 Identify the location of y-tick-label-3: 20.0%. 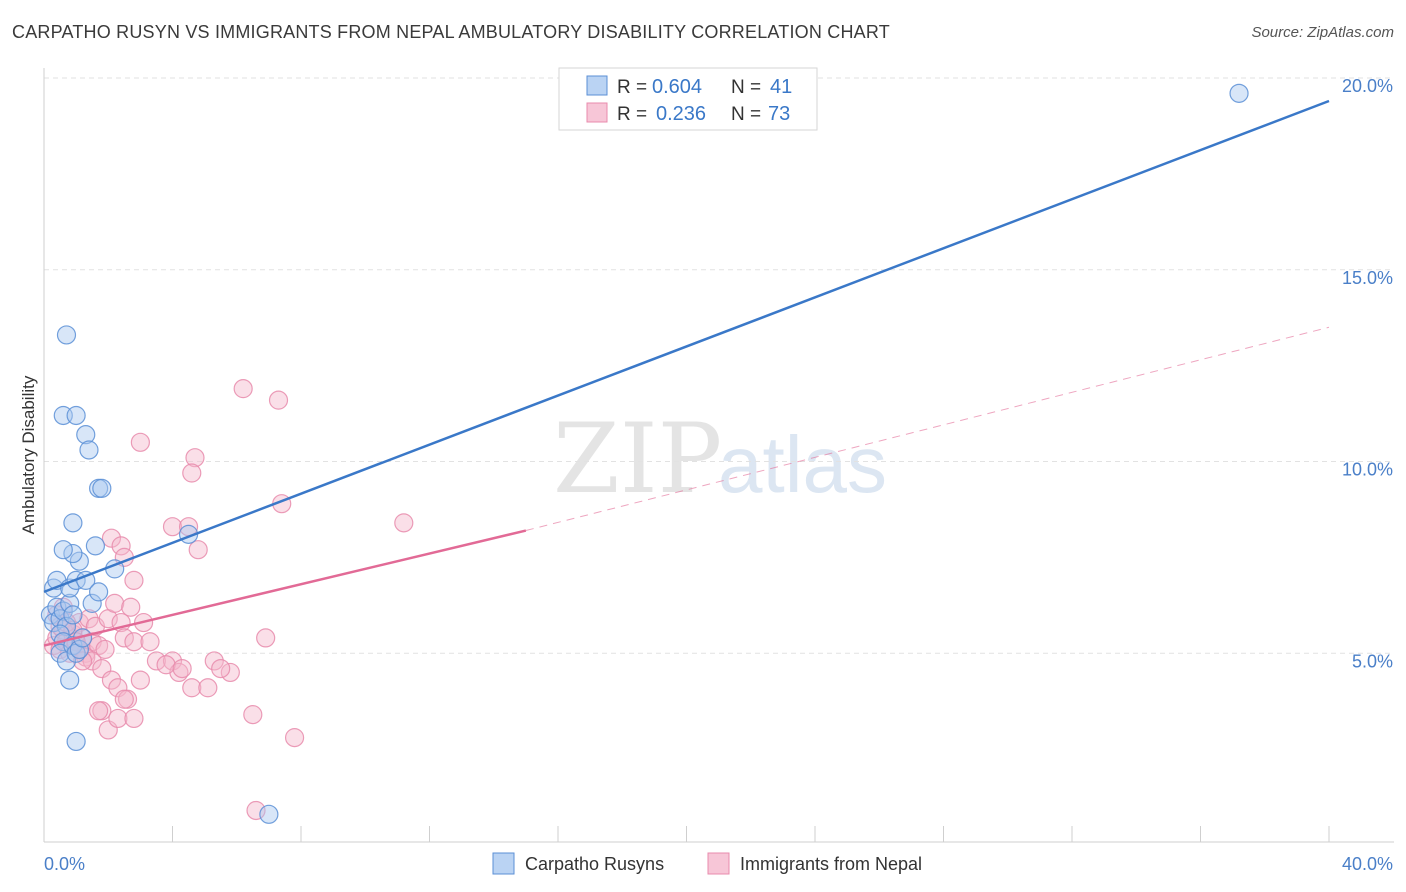
(1367, 86).